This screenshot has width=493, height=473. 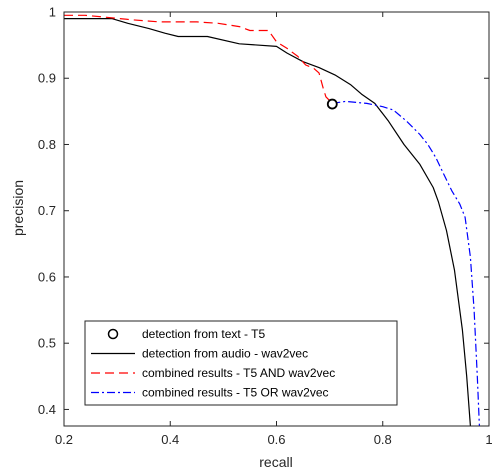 What do you see at coordinates (488, 439) in the screenshot?
I see `x-tick-label: 1` at bounding box center [488, 439].